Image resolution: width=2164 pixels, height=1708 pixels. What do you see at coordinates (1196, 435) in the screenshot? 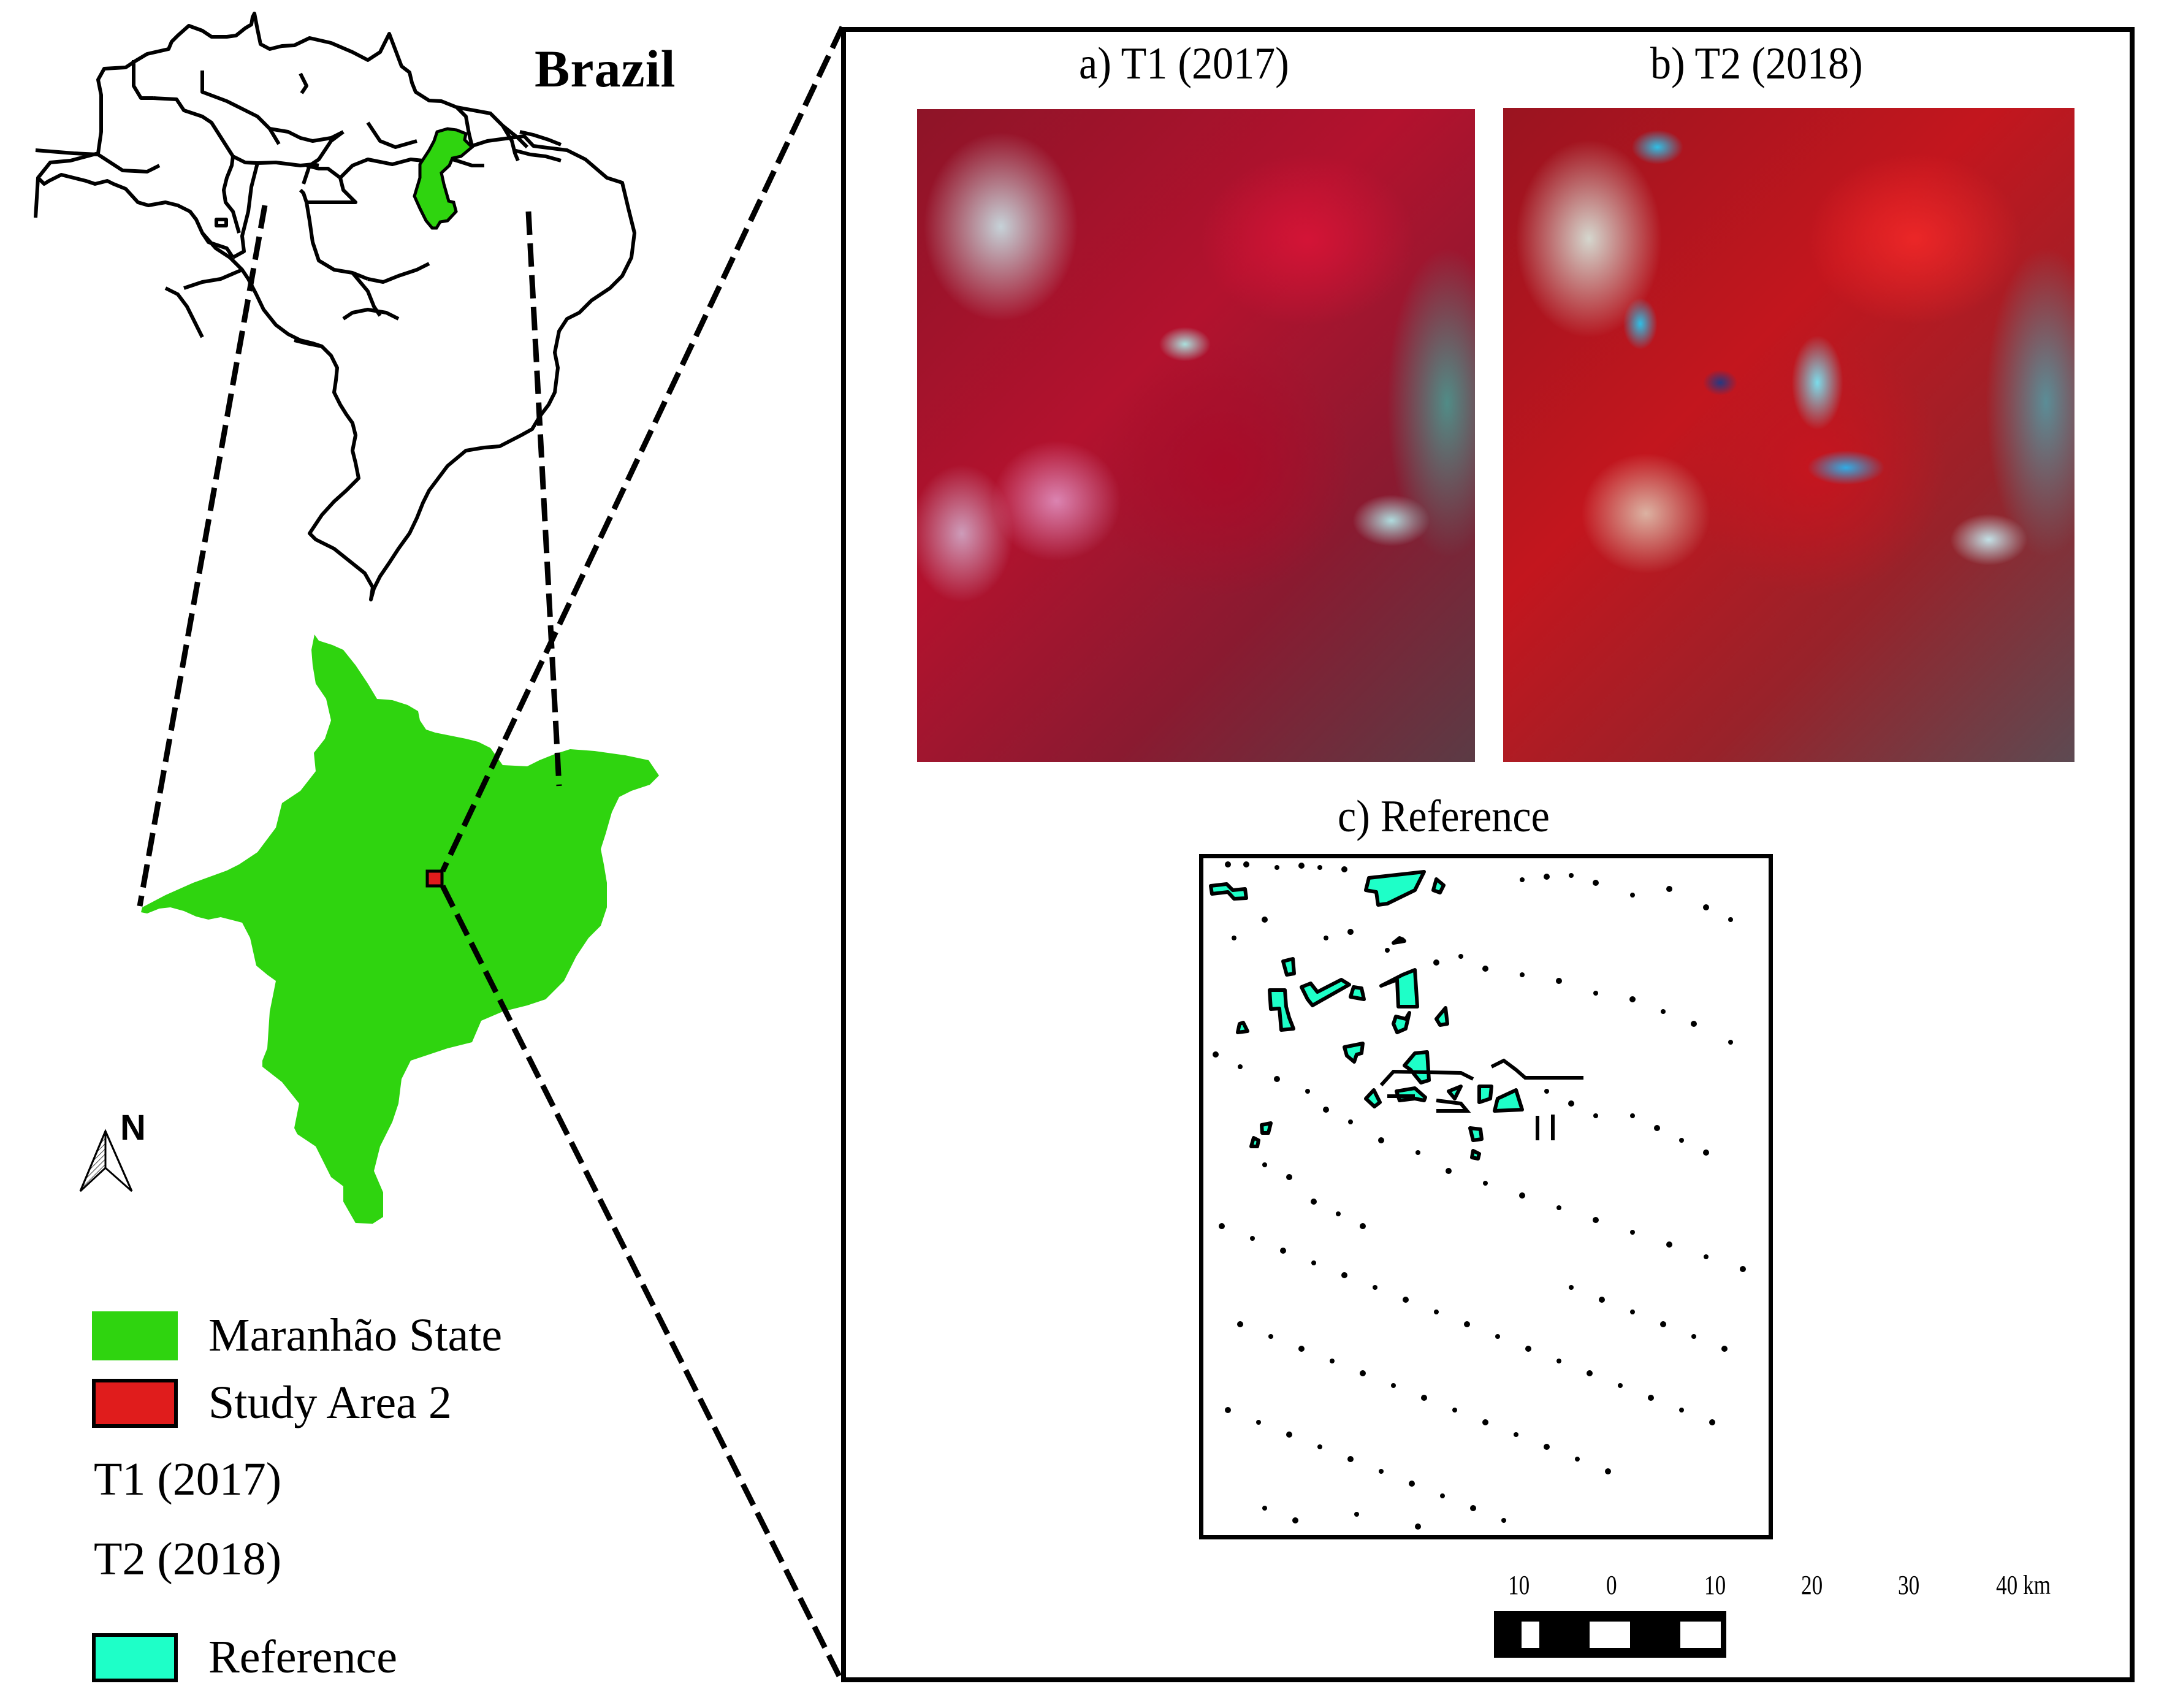
I see `t1-satellite-image` at bounding box center [1196, 435].